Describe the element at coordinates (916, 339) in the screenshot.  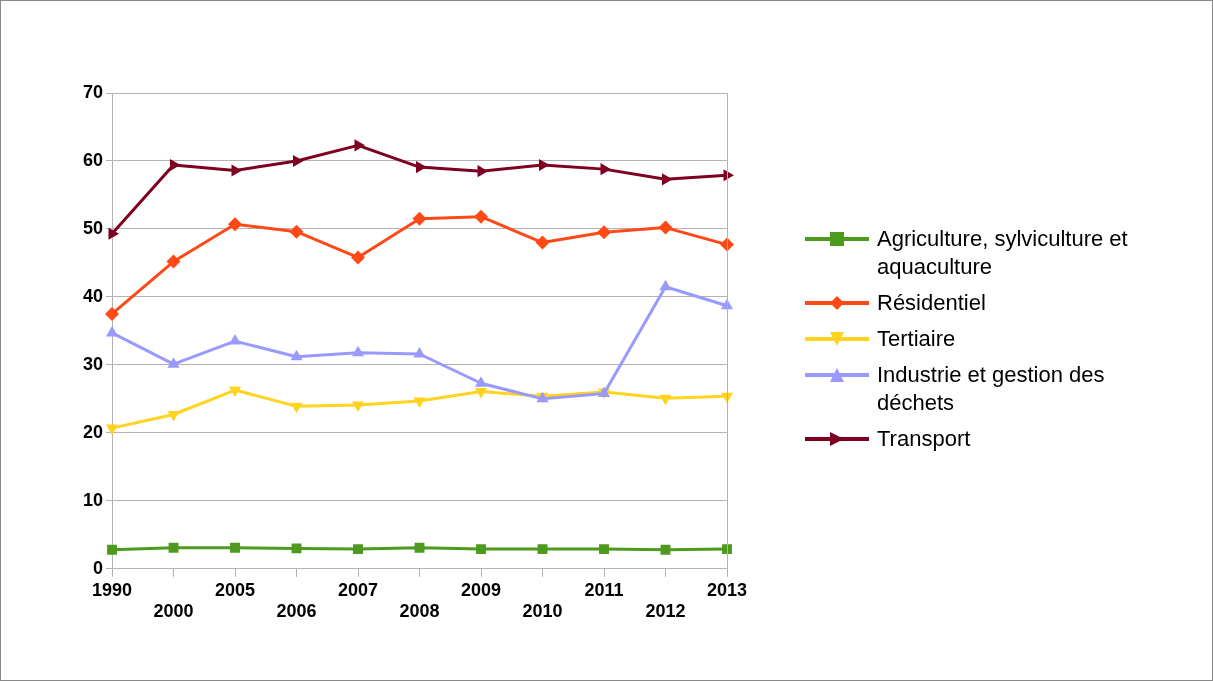
I see `legend-label: Tertiaire` at that location.